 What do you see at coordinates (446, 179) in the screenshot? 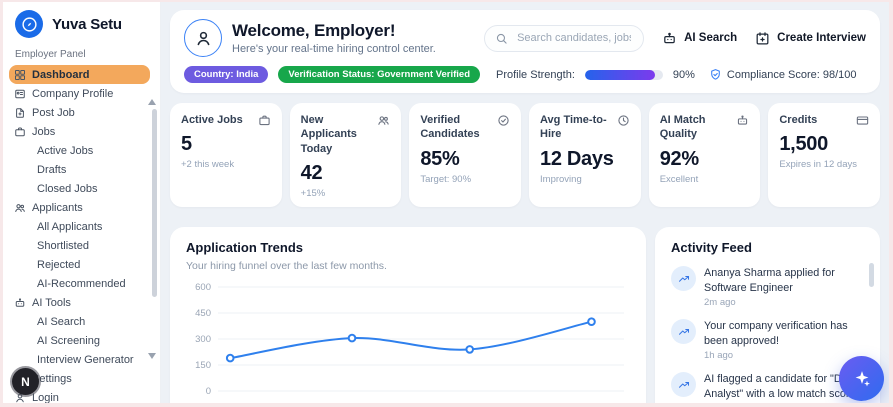
I see `stat-note: Target: 90%` at bounding box center [446, 179].